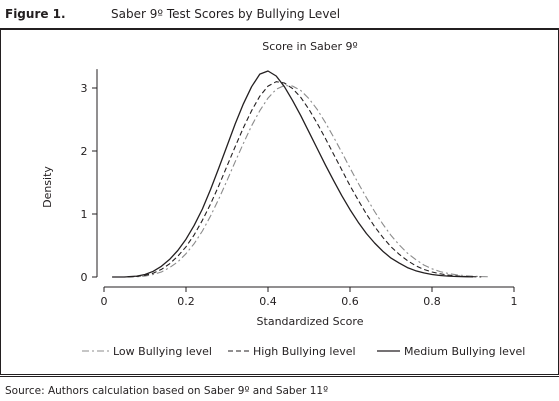 The image size is (559, 401). Describe the element at coordinates (84, 214) in the screenshot. I see `y-tick-label: 1` at that location.